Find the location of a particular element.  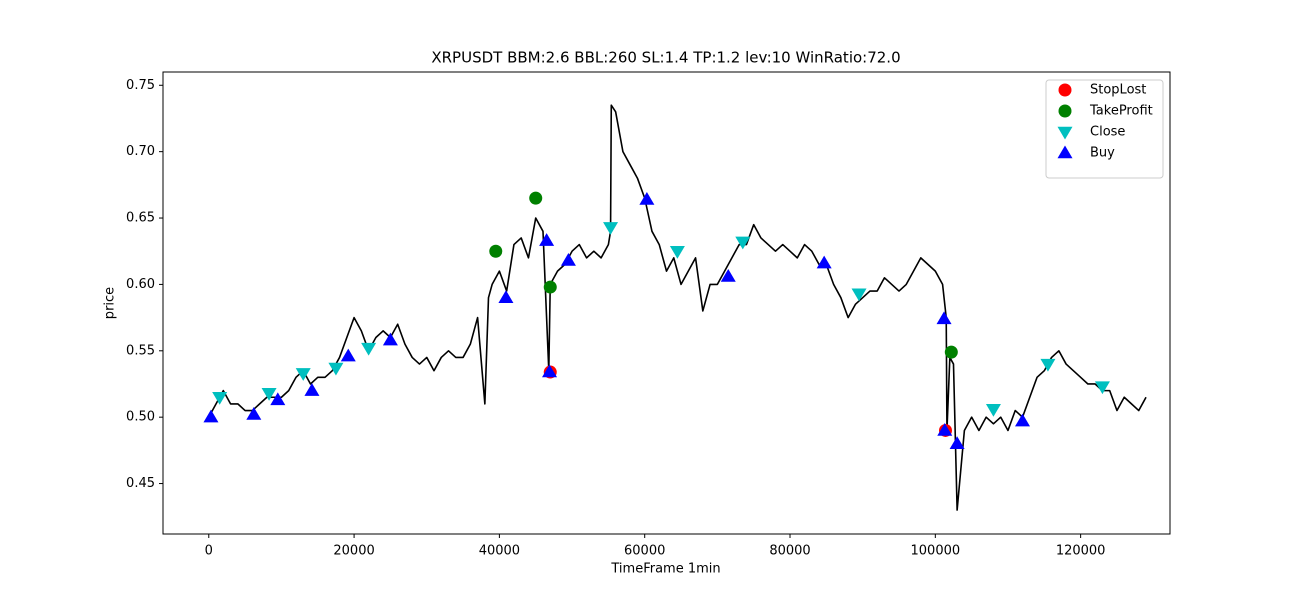

x-tick-label: 80000 is located at coordinates (789, 551).